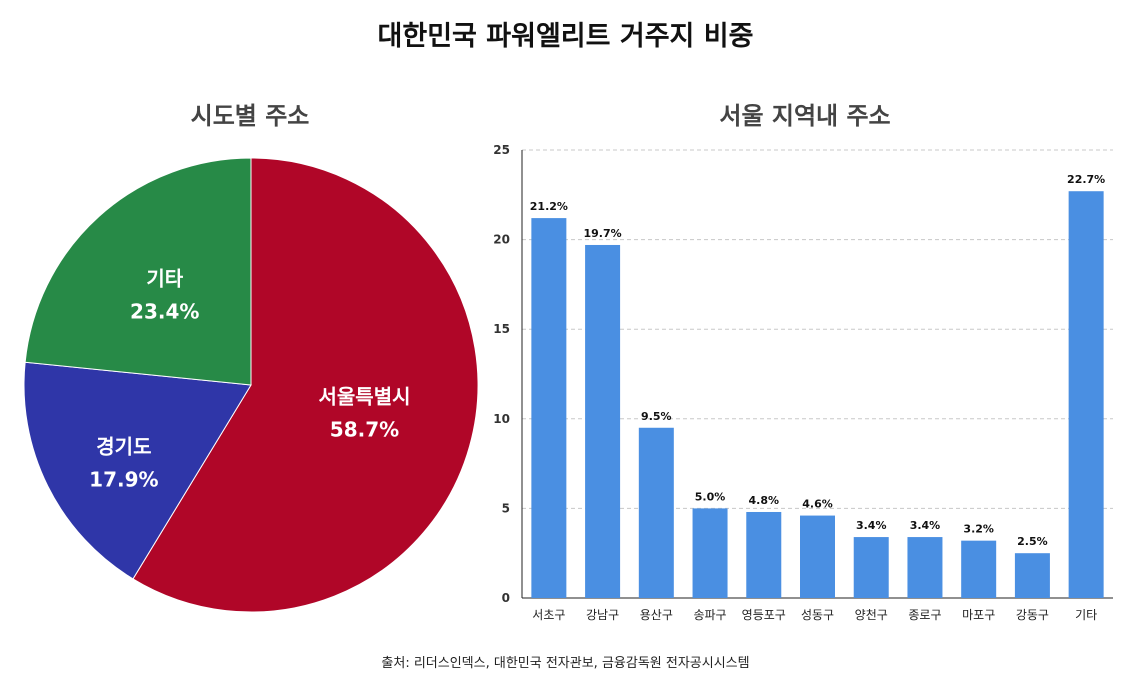 This screenshot has height=682, width=1131. I want to click on bar-value-label-8: 3.4%, so click(925, 525).